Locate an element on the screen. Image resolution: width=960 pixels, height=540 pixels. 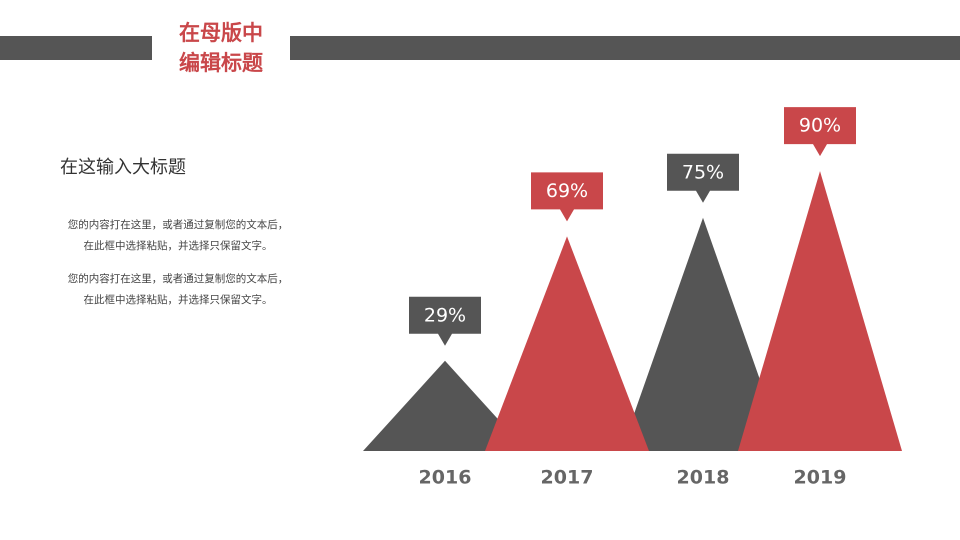
header-title: 编辑标题 is located at coordinates (221, 63).